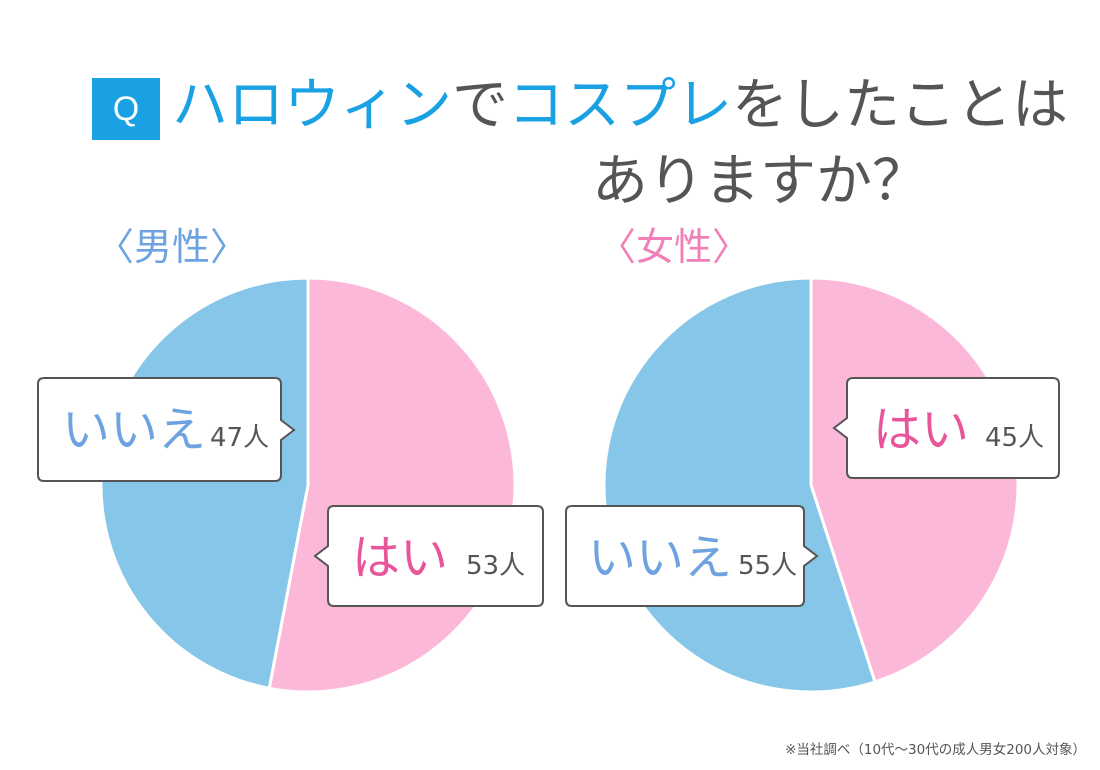  I want to click on title-part-cosplay: コスプレ, so click(620, 105).